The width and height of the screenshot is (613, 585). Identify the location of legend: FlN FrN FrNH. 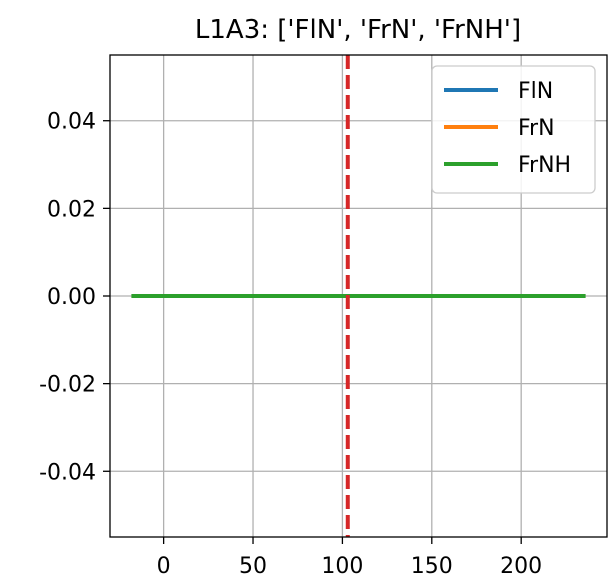
(513, 129).